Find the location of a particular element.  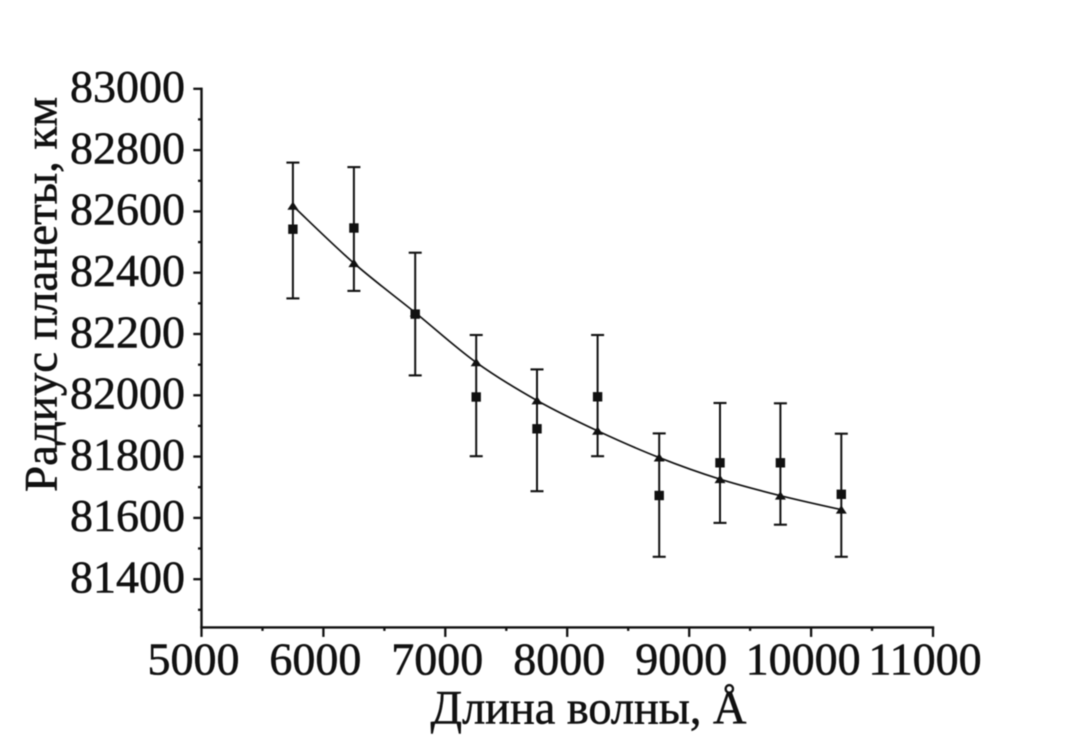

svg-text: 81400 is located at coordinates (127, 577).